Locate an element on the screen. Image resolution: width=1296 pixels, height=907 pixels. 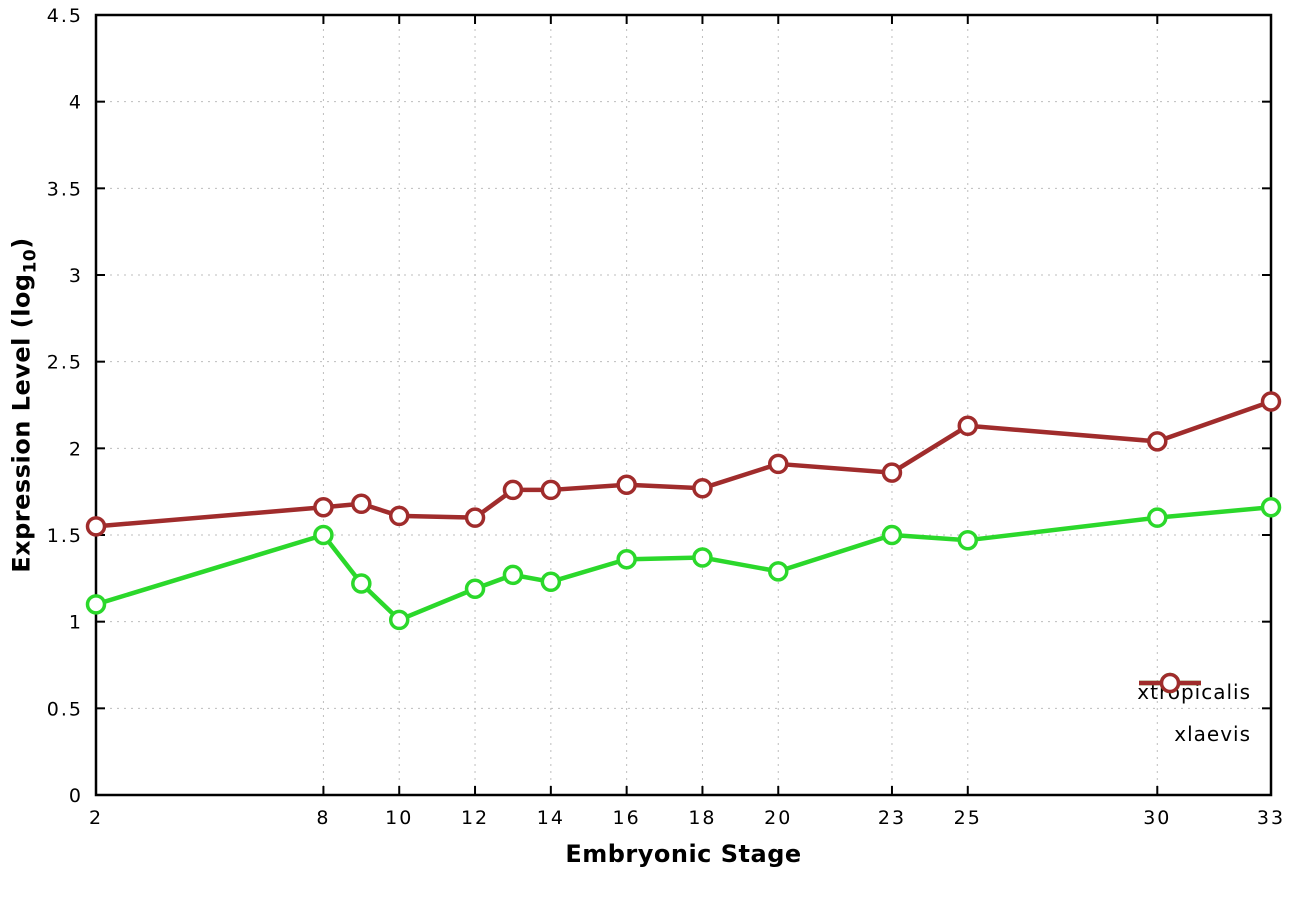
svg-text: 10 is located at coordinates (399, 818).